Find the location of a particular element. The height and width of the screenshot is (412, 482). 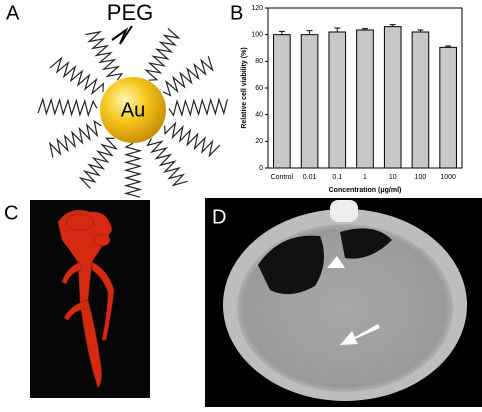

x-tick-label: Control is located at coordinates (282, 177).